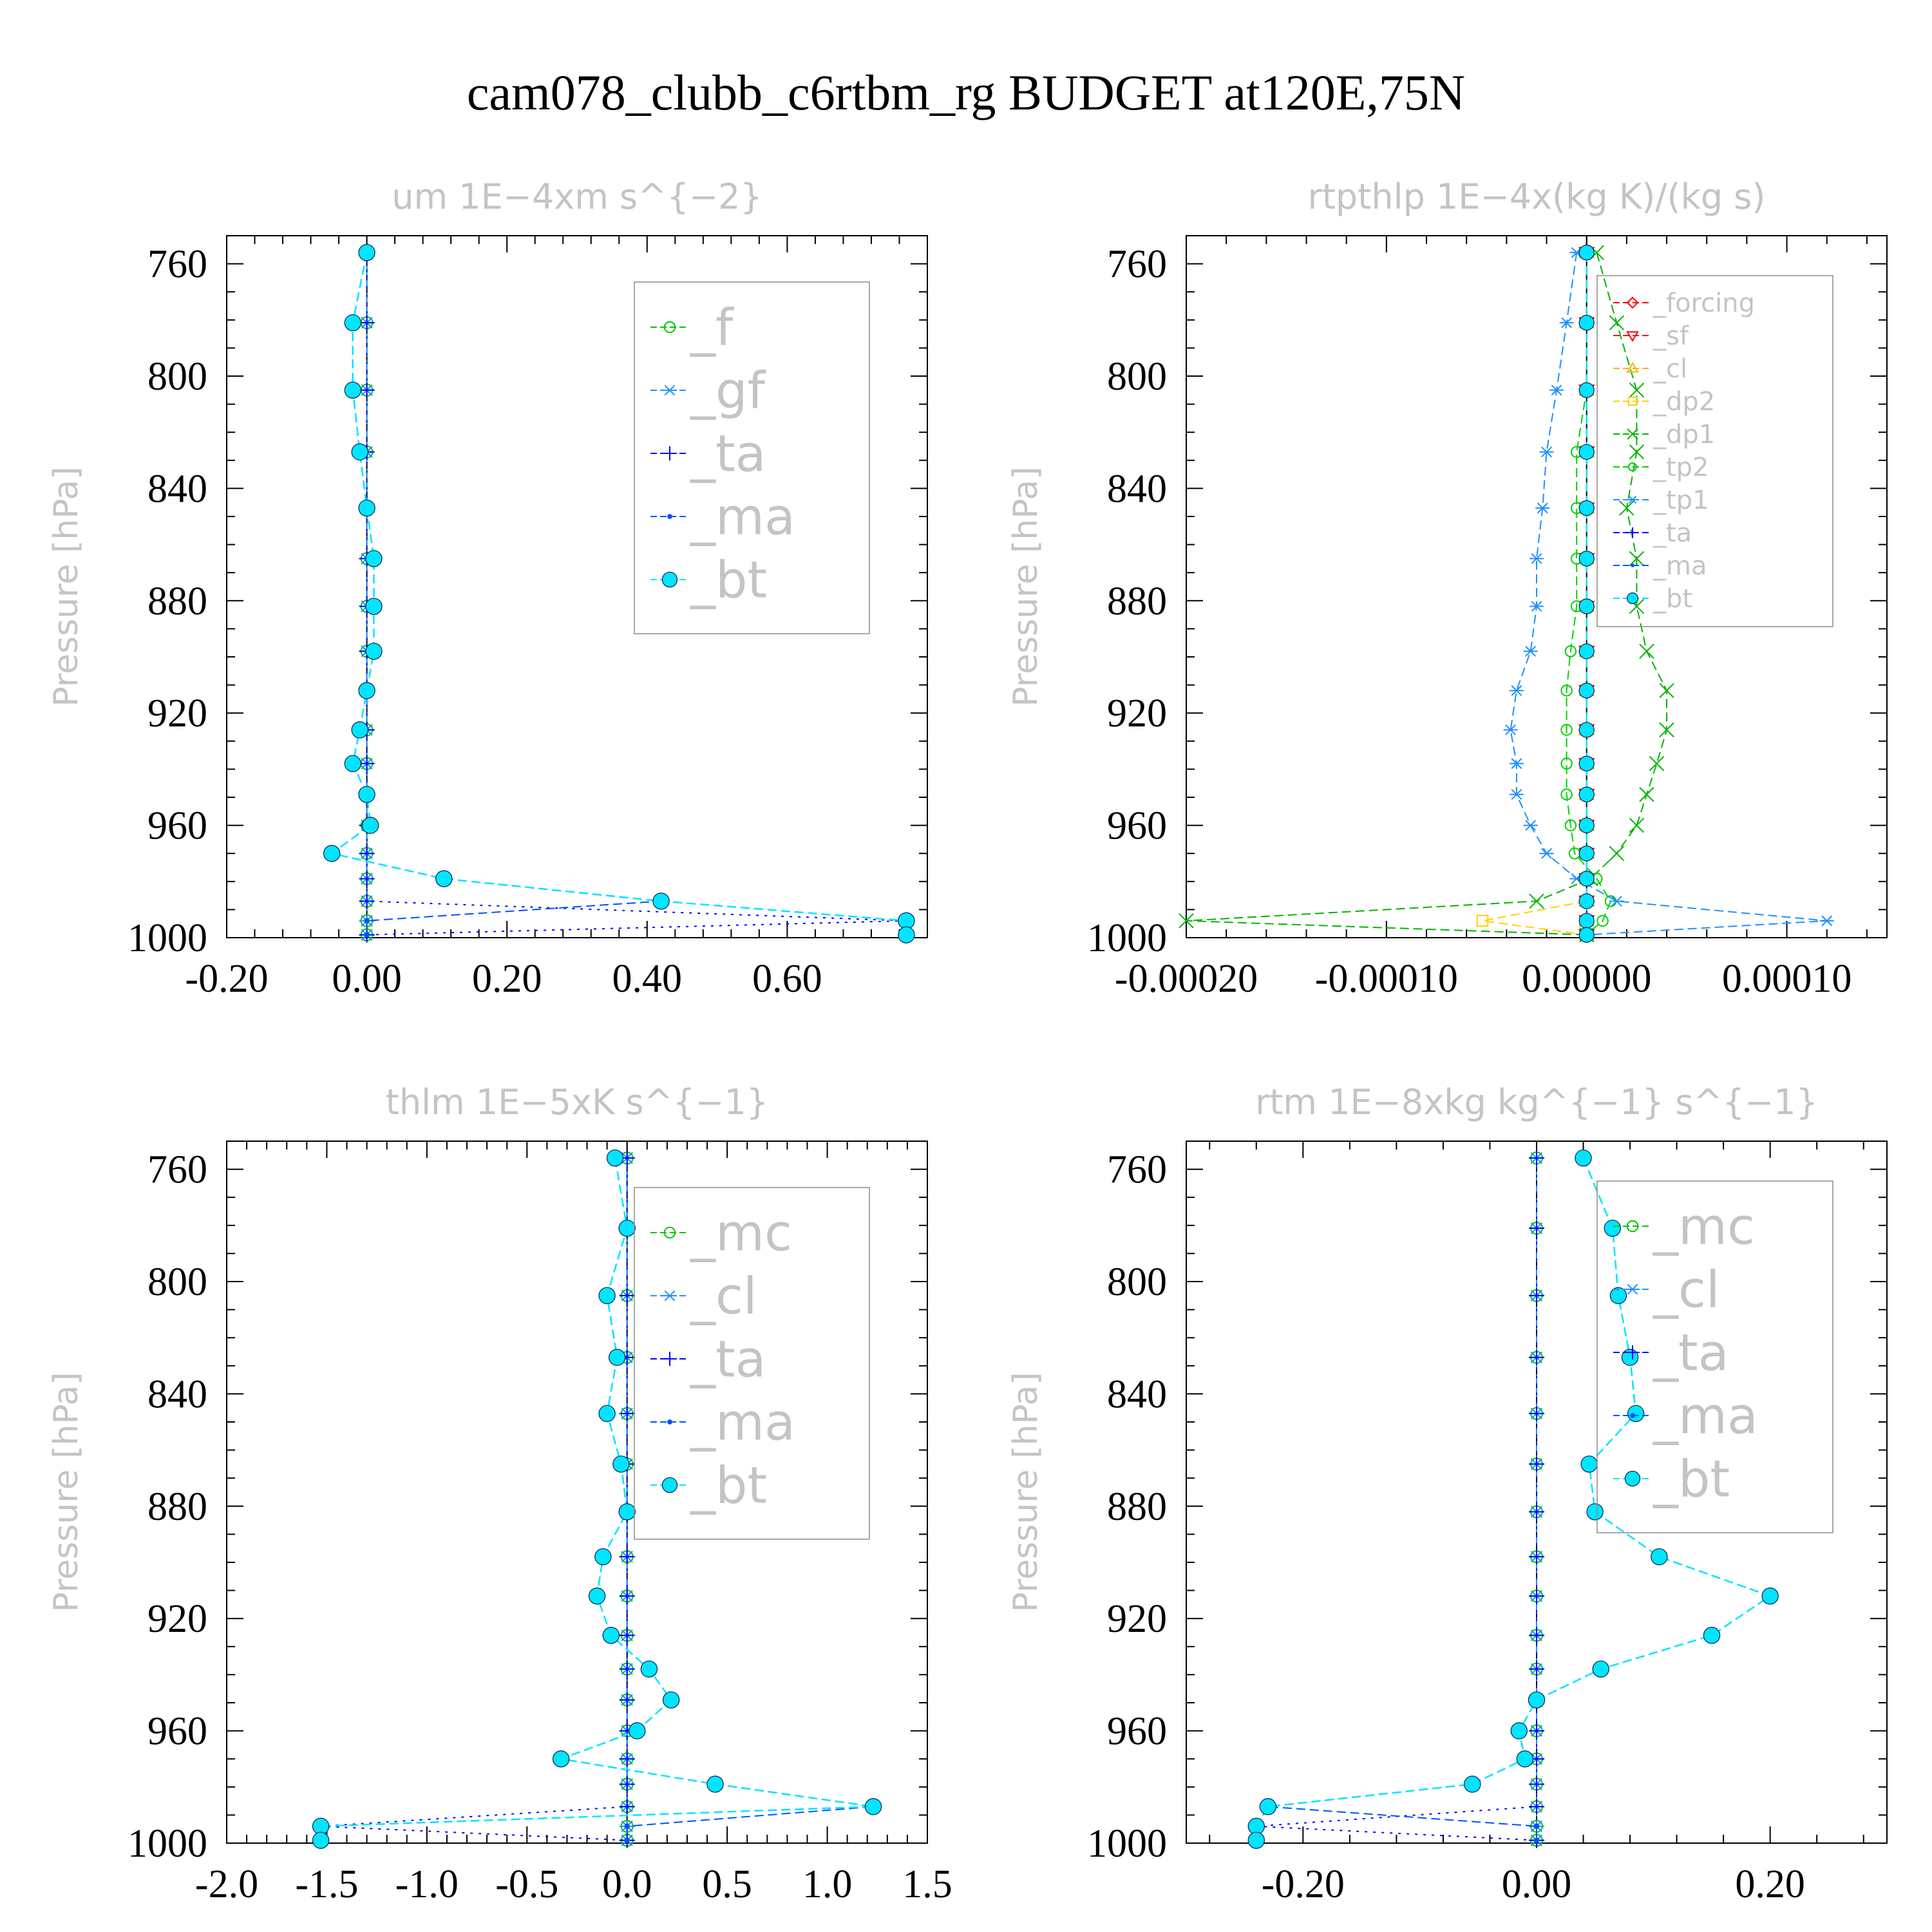 The image size is (1932, 1932). Describe the element at coordinates (743, 1423) in the screenshot. I see `legend-label: _ma` at that location.